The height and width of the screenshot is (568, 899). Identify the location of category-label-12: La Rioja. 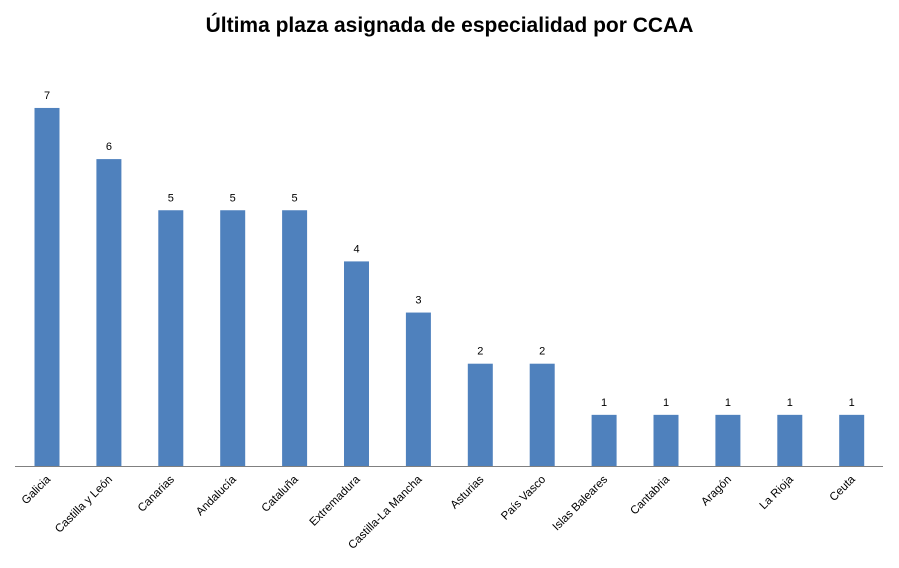
(777, 492).